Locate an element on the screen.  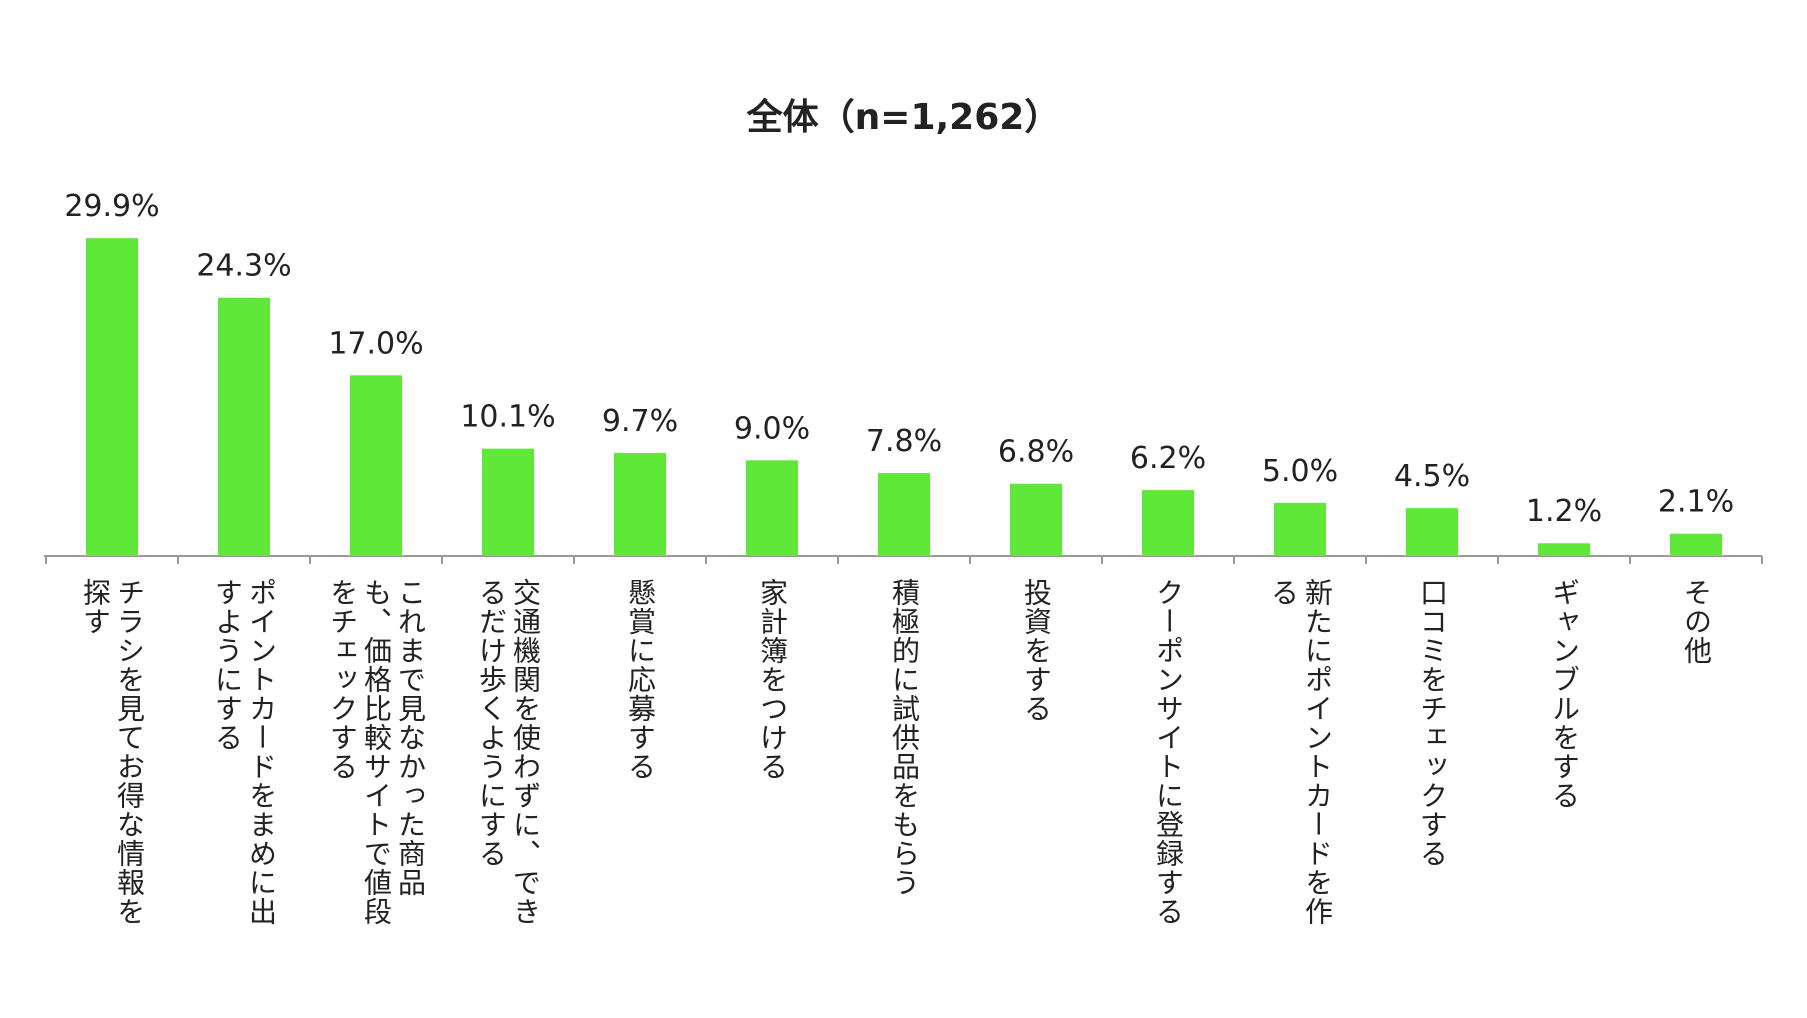
data-label: 5.0% is located at coordinates (1300, 471).